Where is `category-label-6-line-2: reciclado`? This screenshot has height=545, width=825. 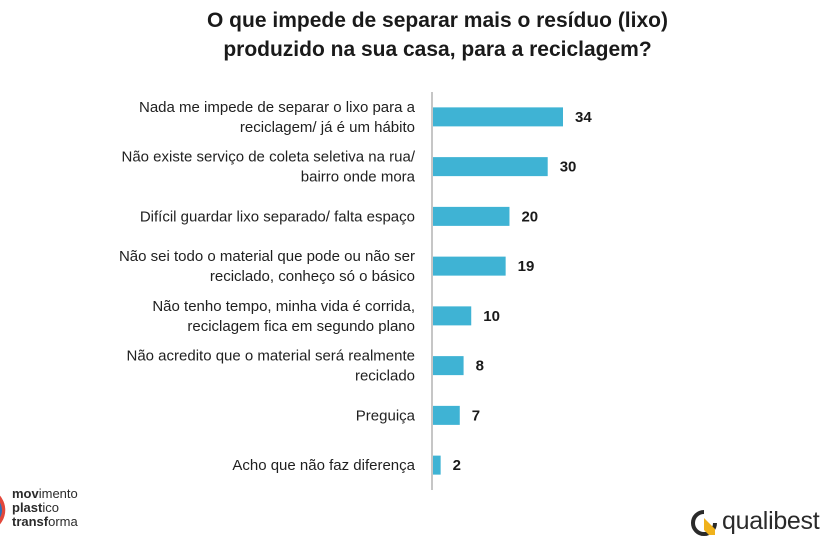 category-label-6-line-2: reciclado is located at coordinates (385, 376).